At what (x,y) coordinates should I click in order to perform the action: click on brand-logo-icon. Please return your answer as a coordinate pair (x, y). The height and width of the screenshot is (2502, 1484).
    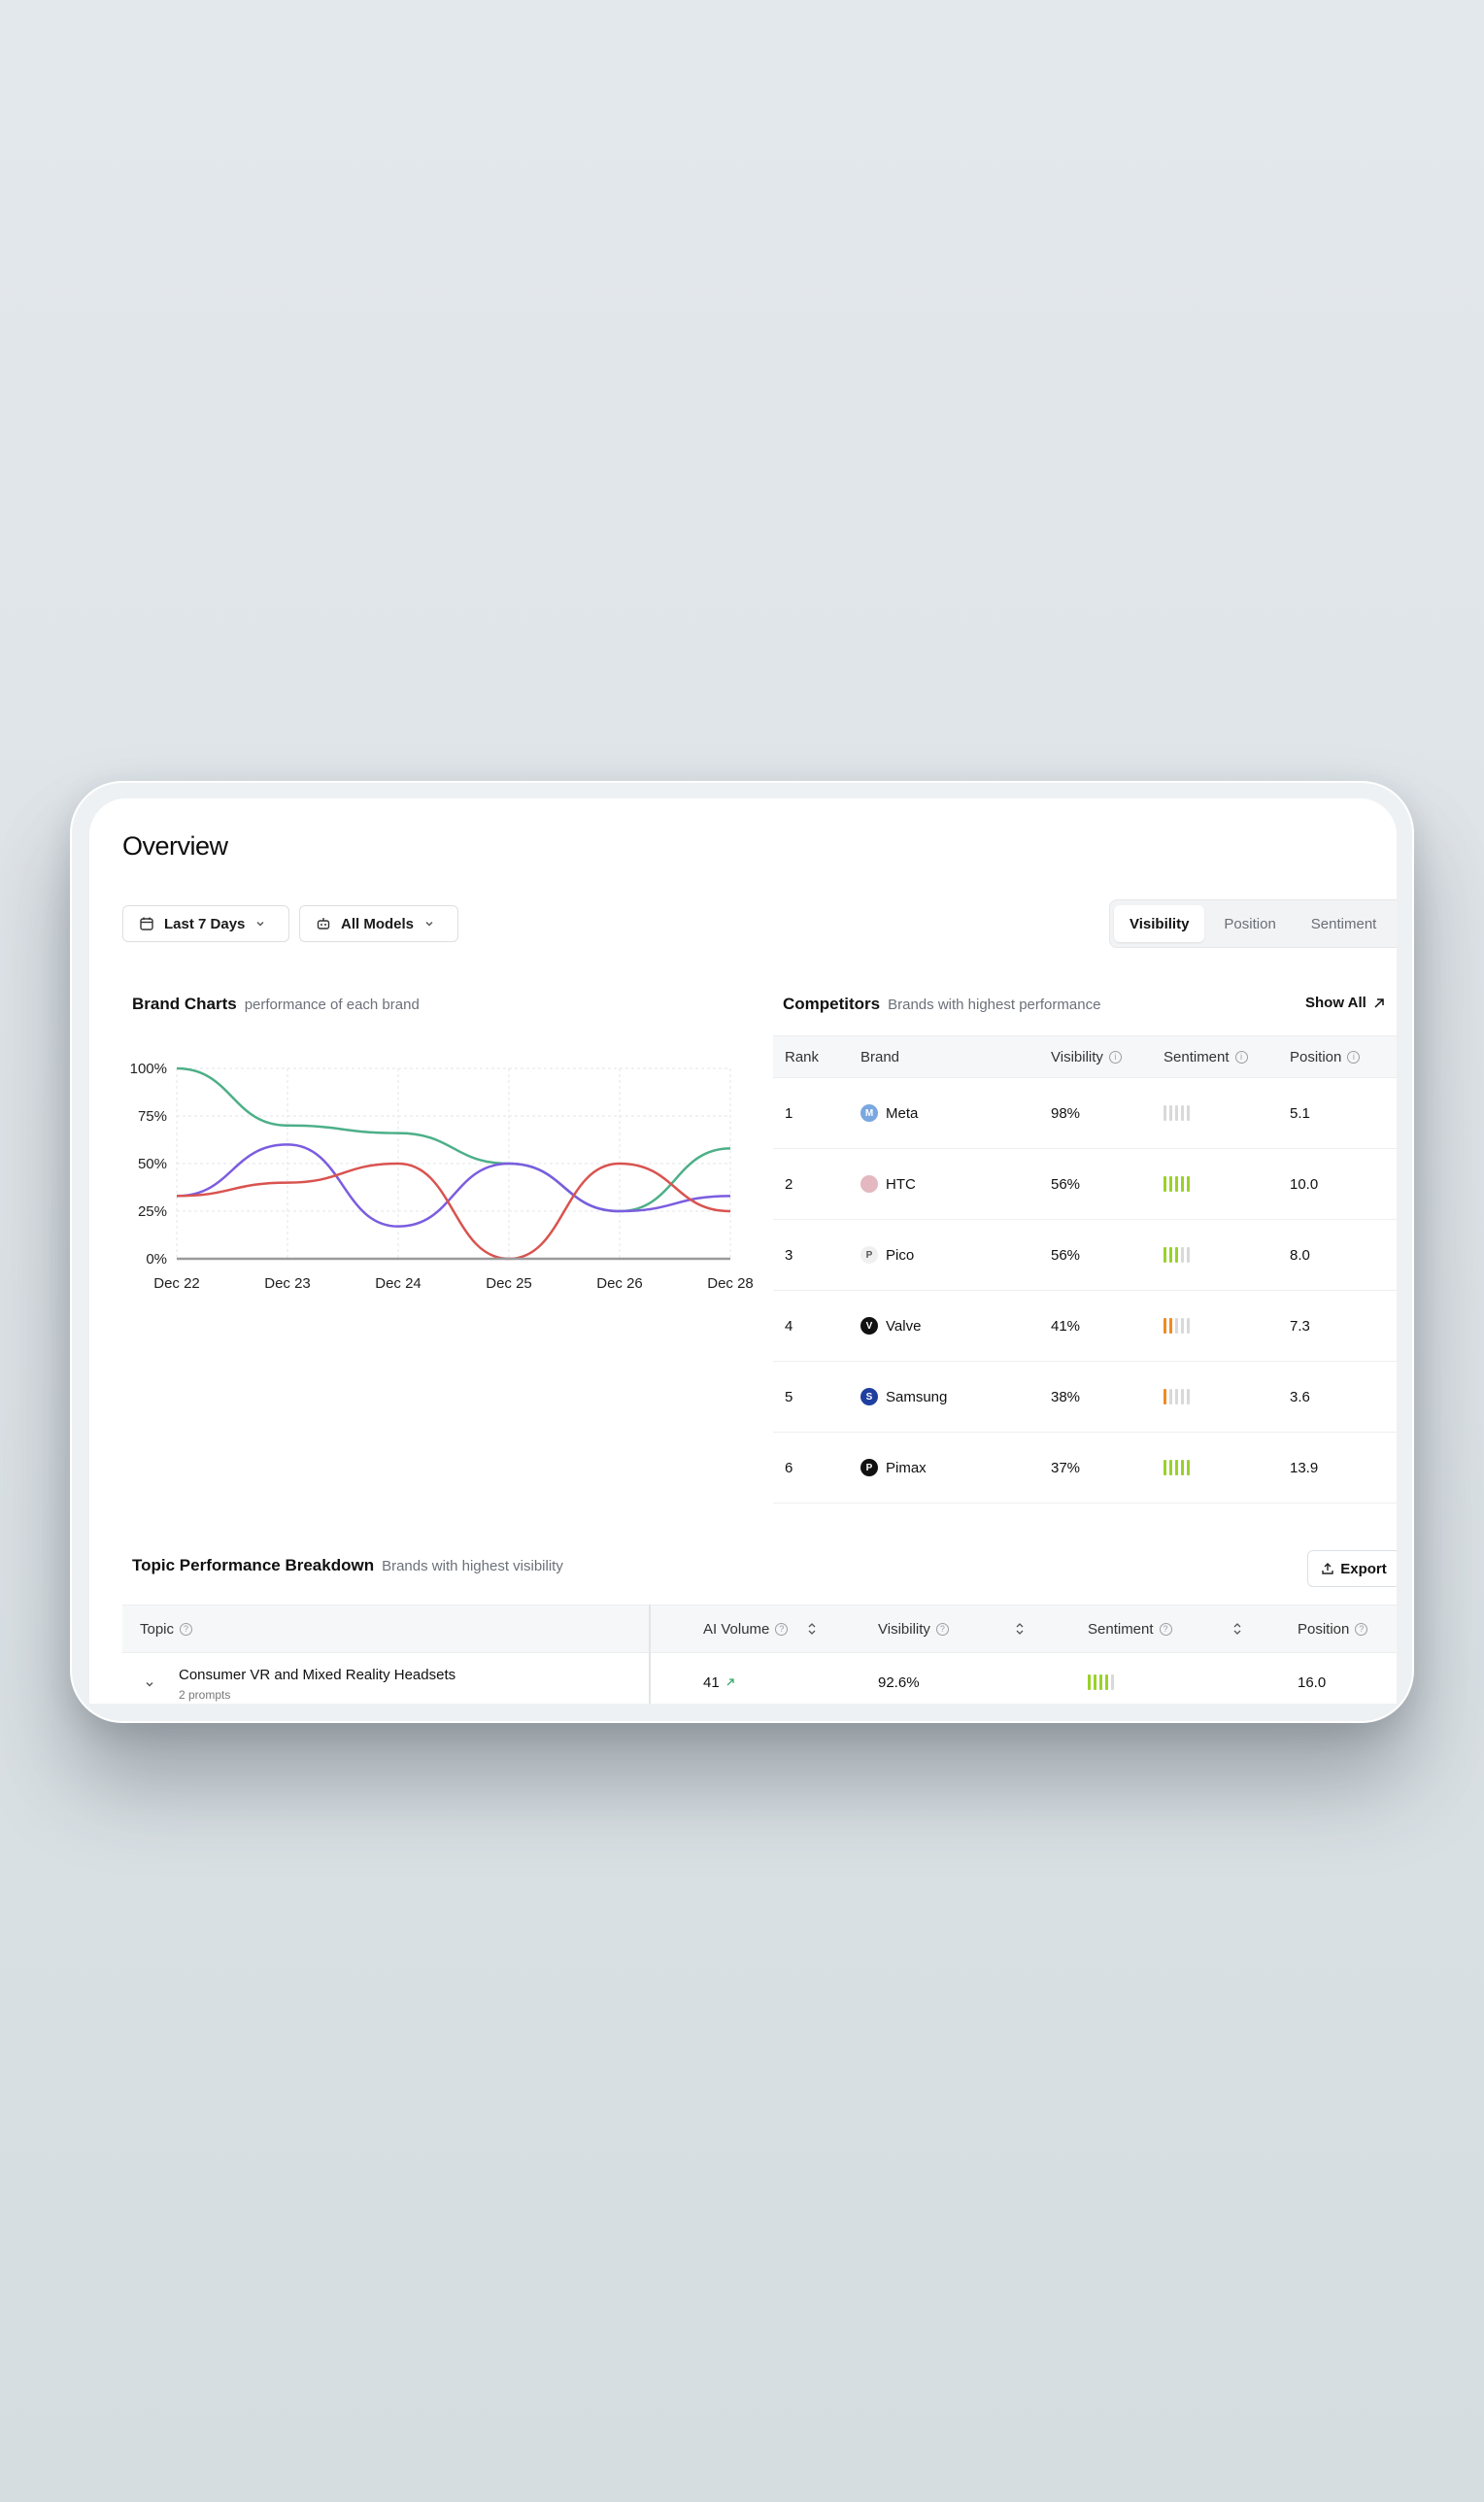
    Looking at the image, I should click on (869, 1184).